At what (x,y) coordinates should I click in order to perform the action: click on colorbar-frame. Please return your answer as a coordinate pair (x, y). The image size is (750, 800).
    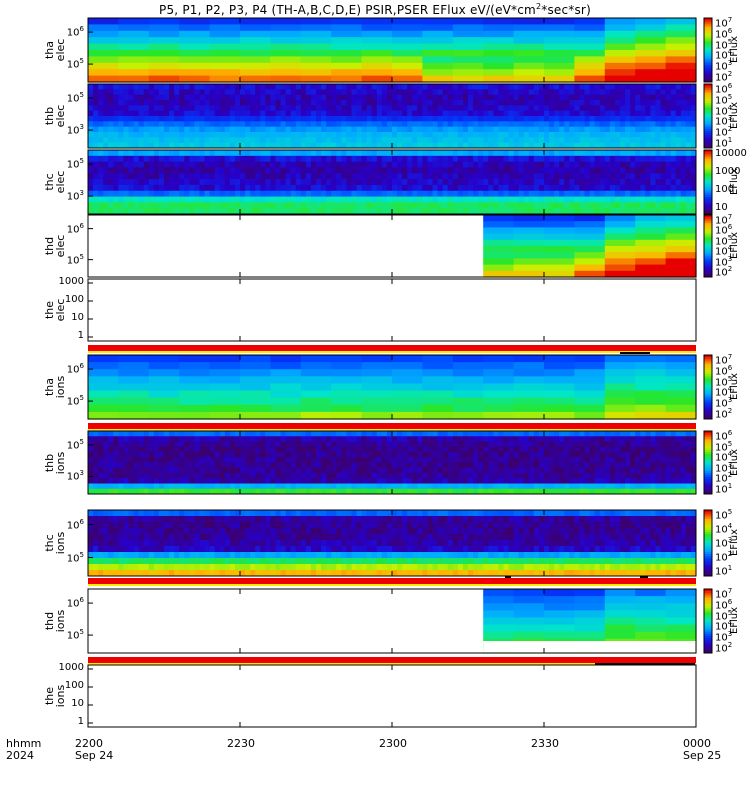
    Looking at the image, I should click on (708, 246).